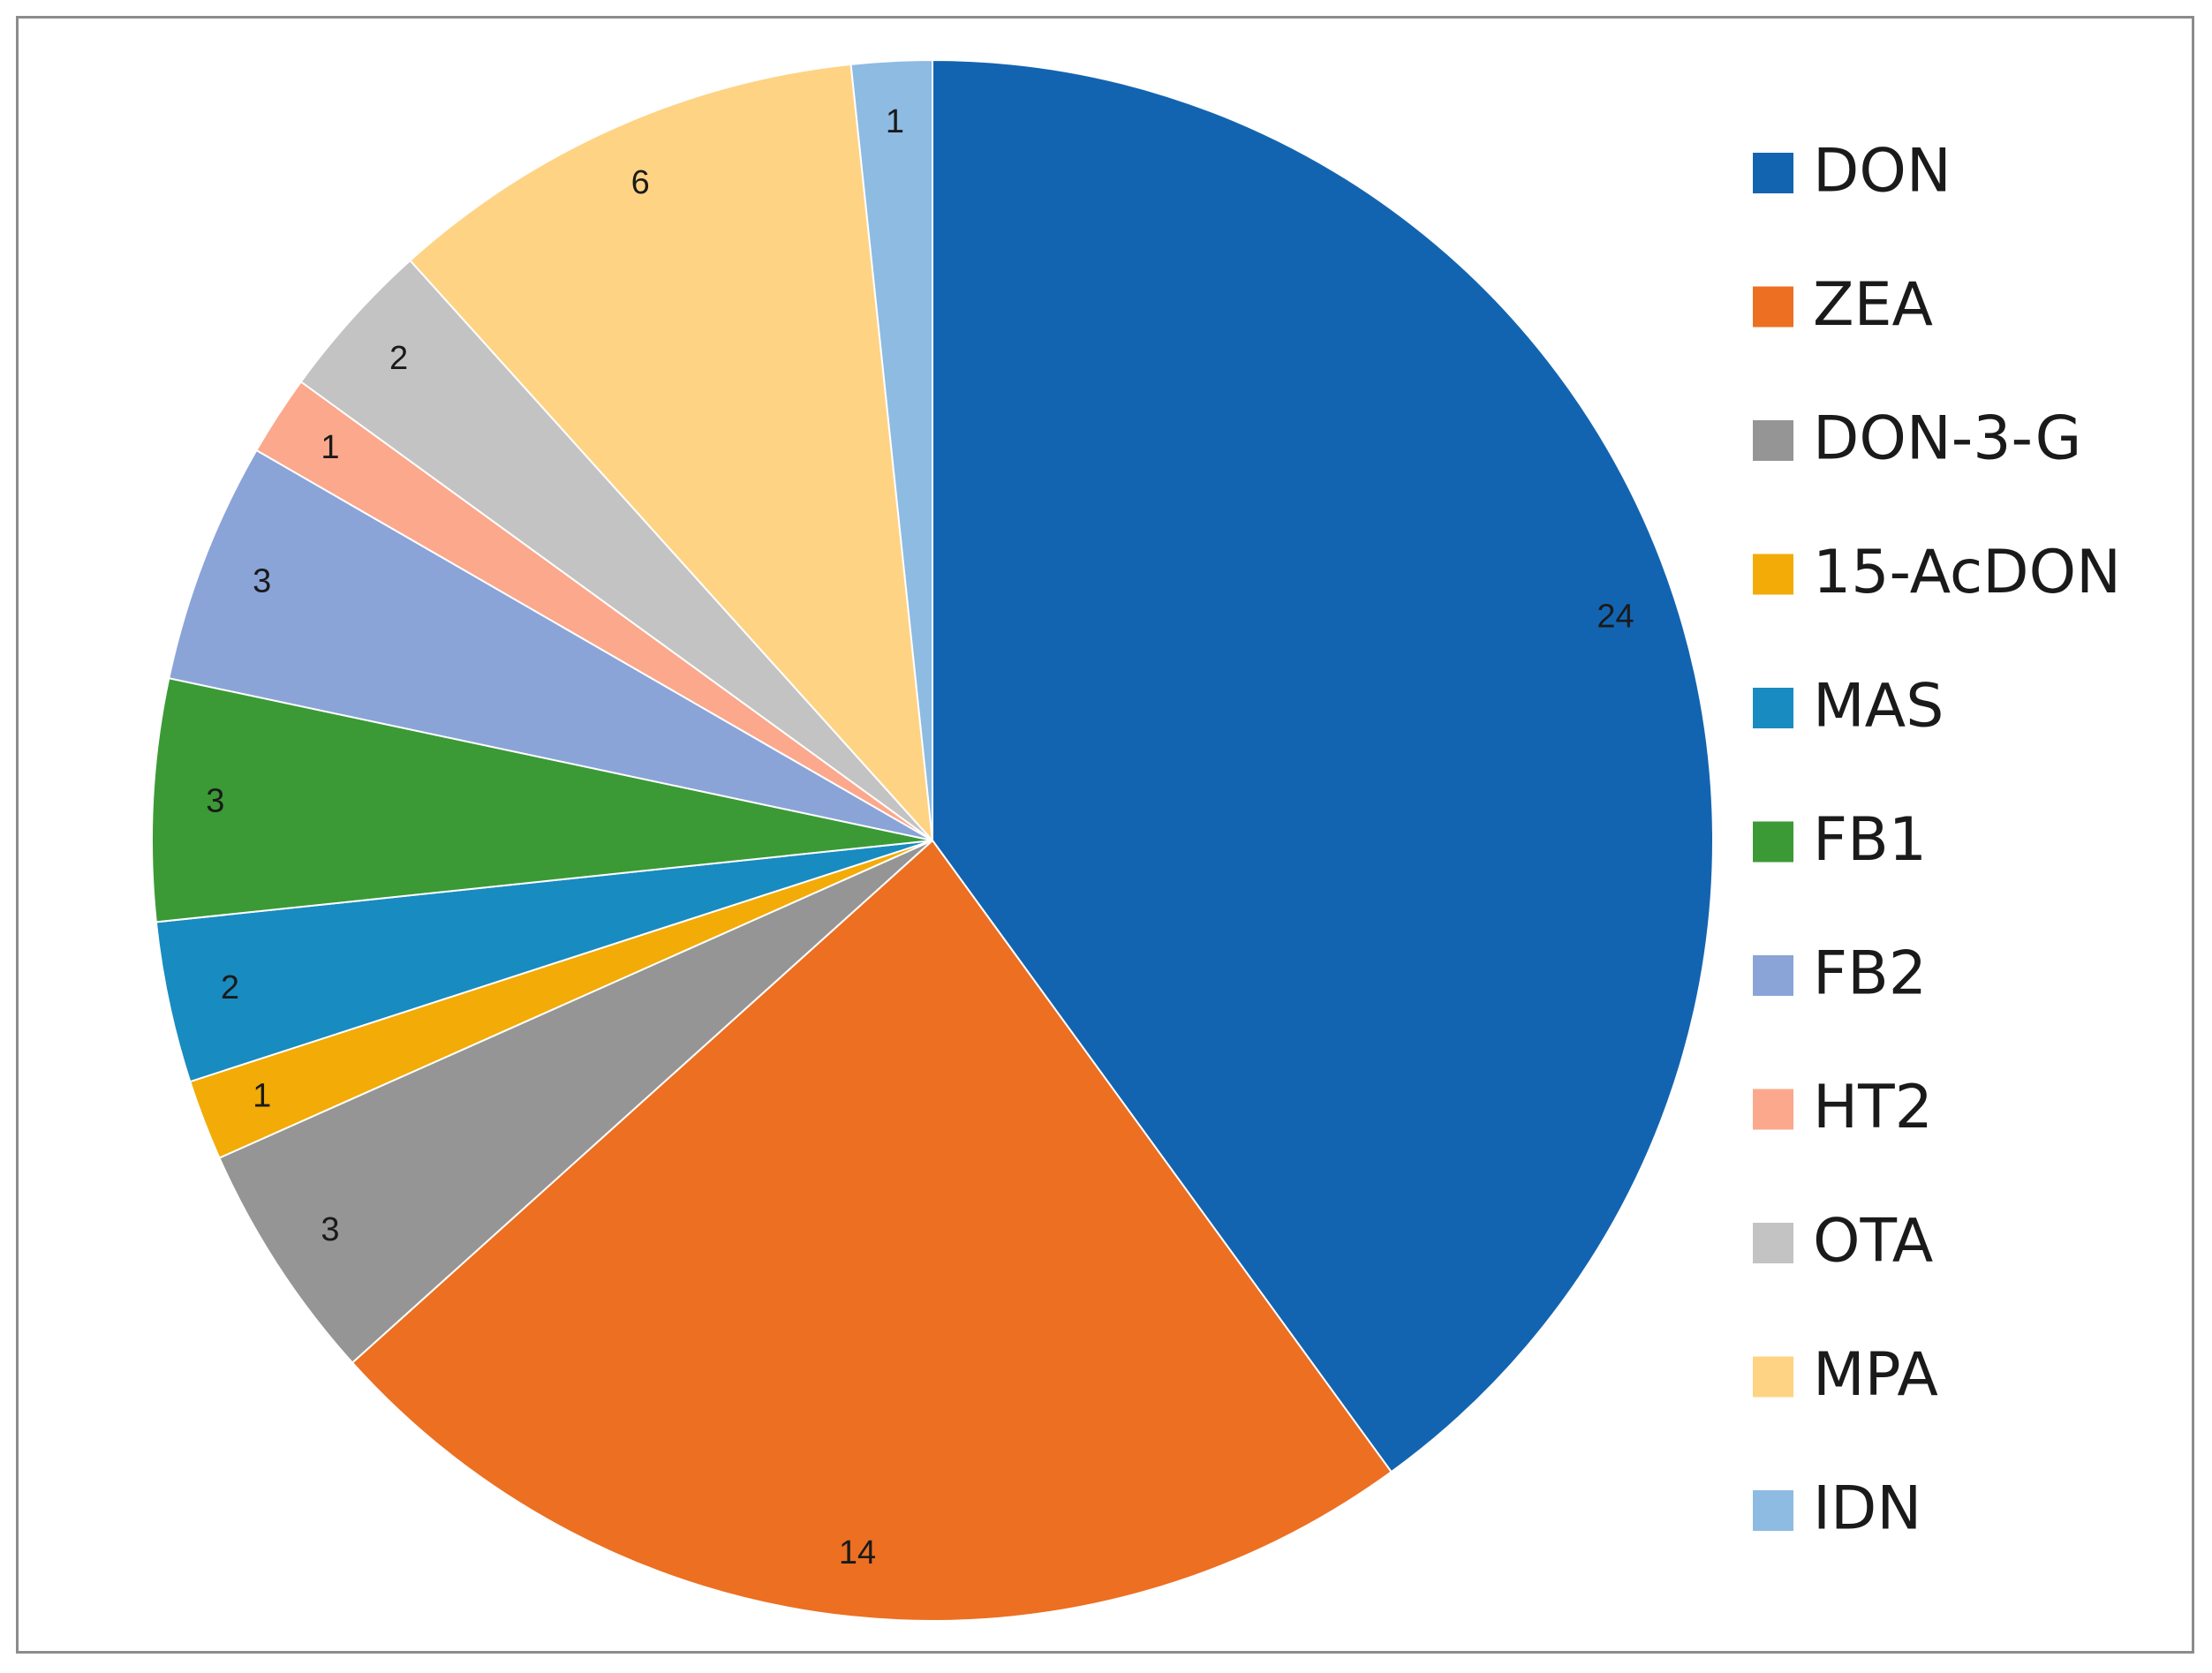 This screenshot has height=1673, width=2212. Describe the element at coordinates (1773, 1243) in the screenshot. I see `legend-swatch-ota` at that location.